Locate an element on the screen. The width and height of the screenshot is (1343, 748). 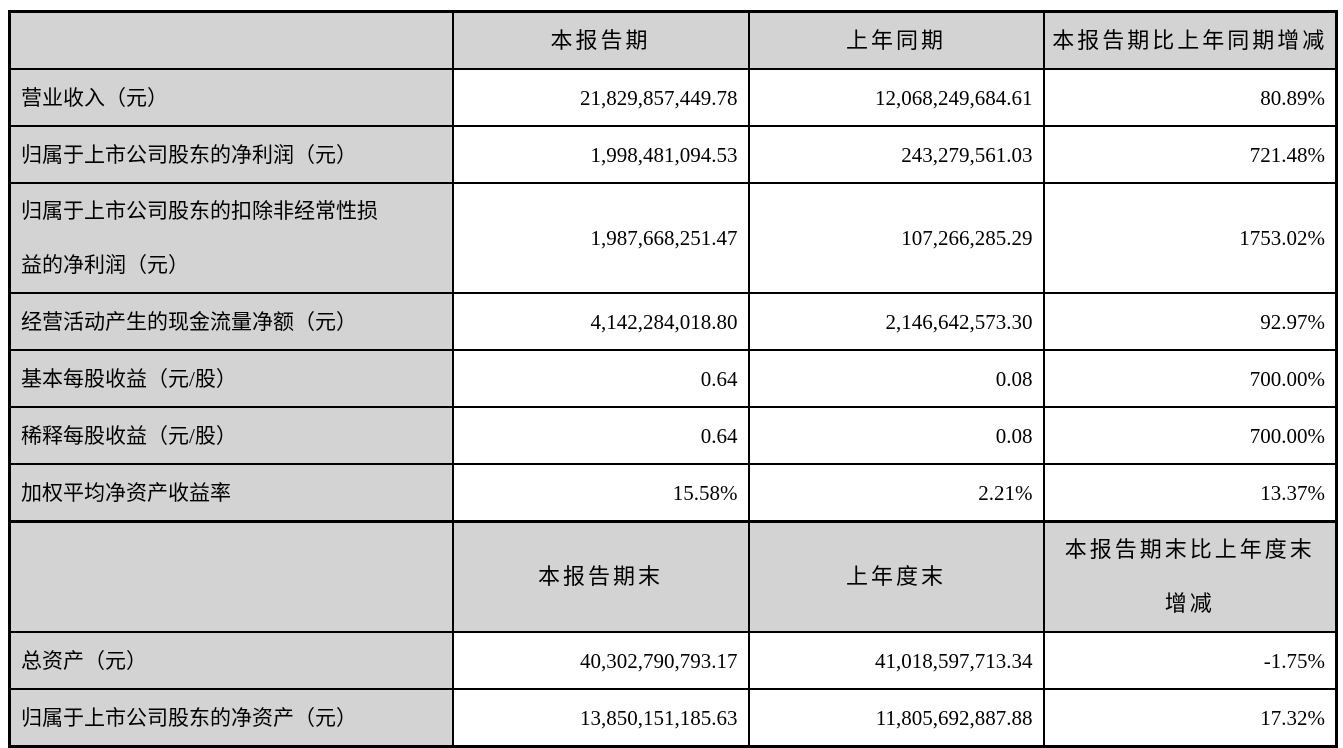
yearend-header-row: 本报告期末 上年度末 本报告期末比上年度末 增减 is located at coordinates (673, 576).